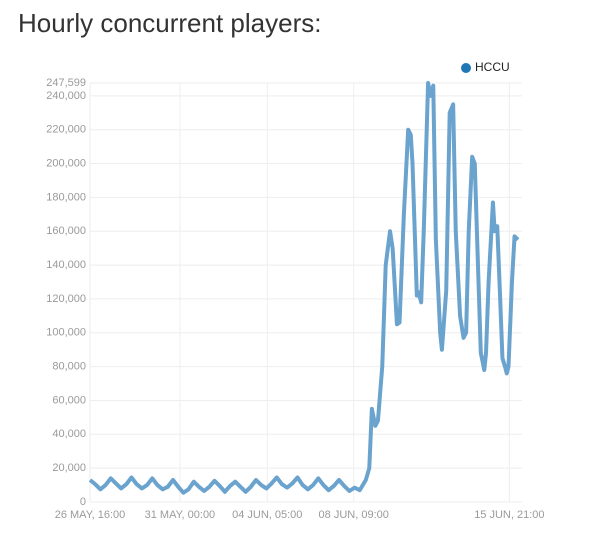 The image size is (605, 535). What do you see at coordinates (69, 367) in the screenshot?
I see `y-tick-label: 80,000` at bounding box center [69, 367].